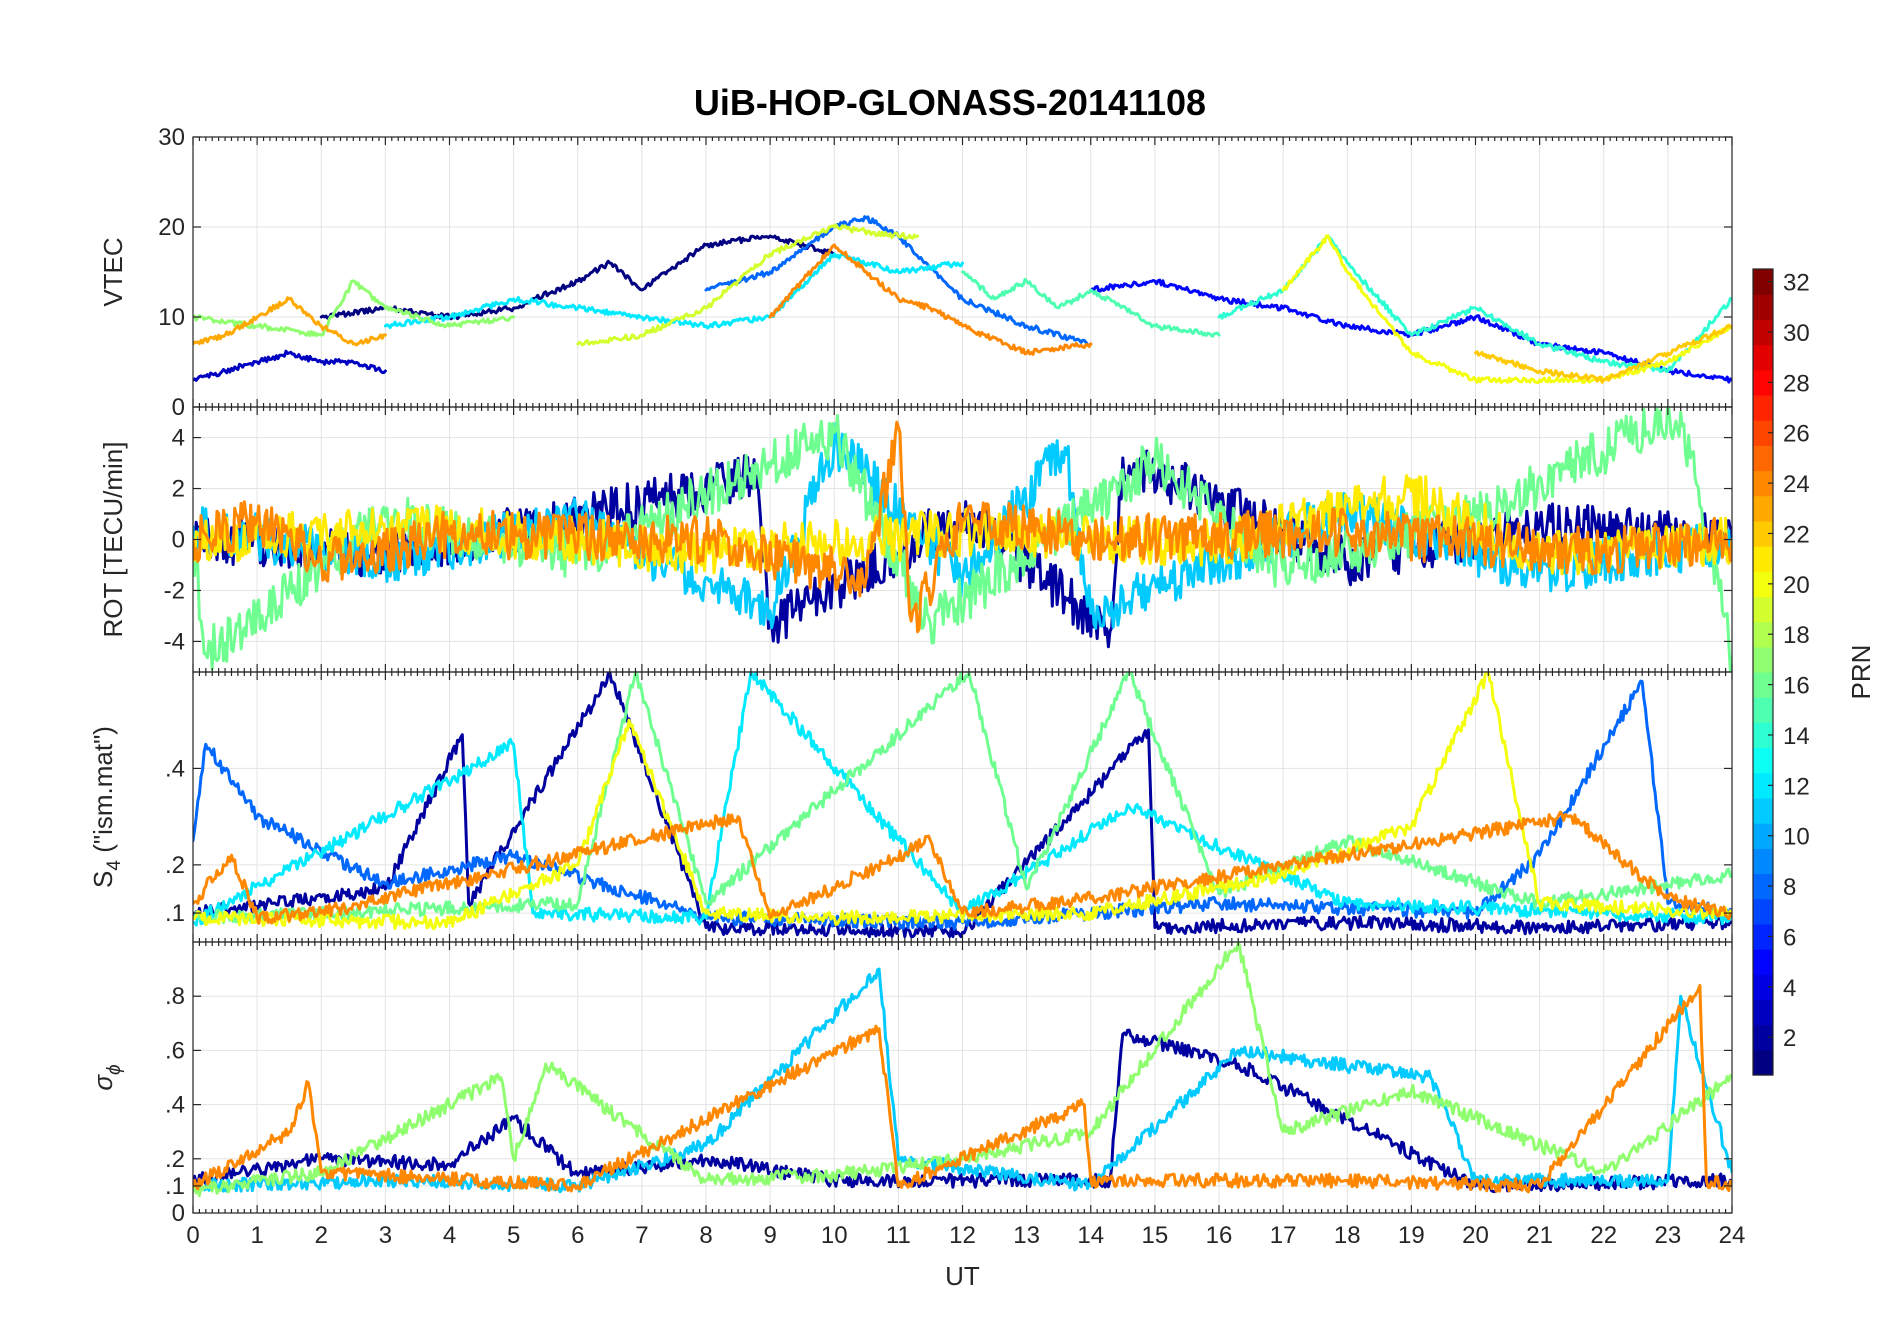 This screenshot has width=1902, height=1330. I want to click on y-tick-label: 10, so click(171, 317).